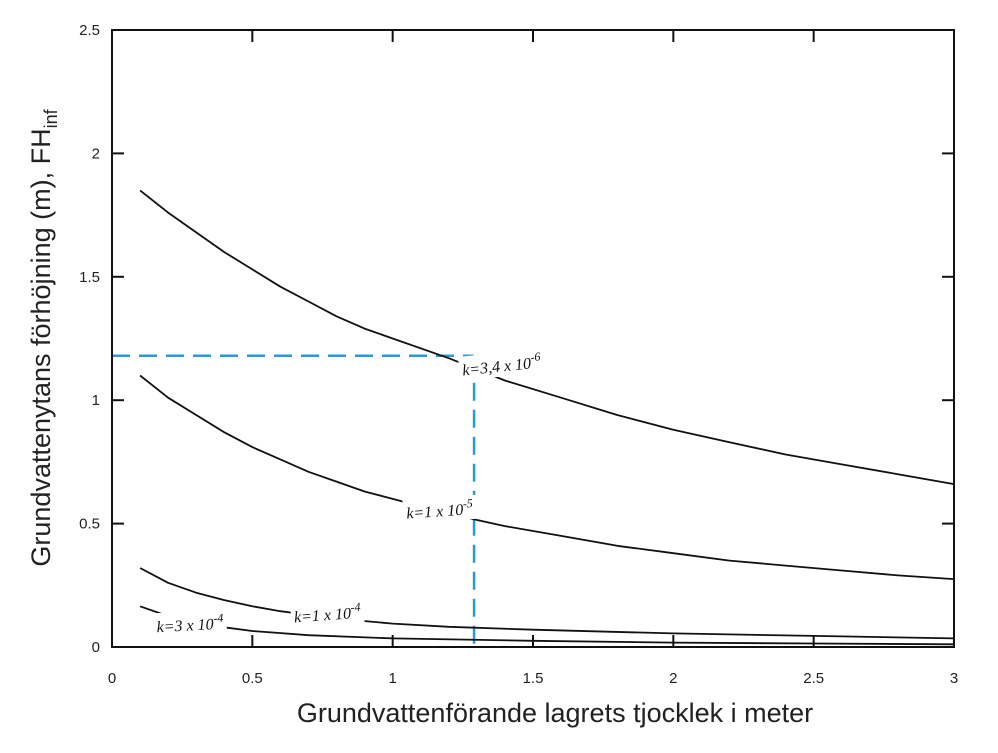  What do you see at coordinates (51, 118) in the screenshot?
I see `y-axis-title-subscript: inf` at bounding box center [51, 118].